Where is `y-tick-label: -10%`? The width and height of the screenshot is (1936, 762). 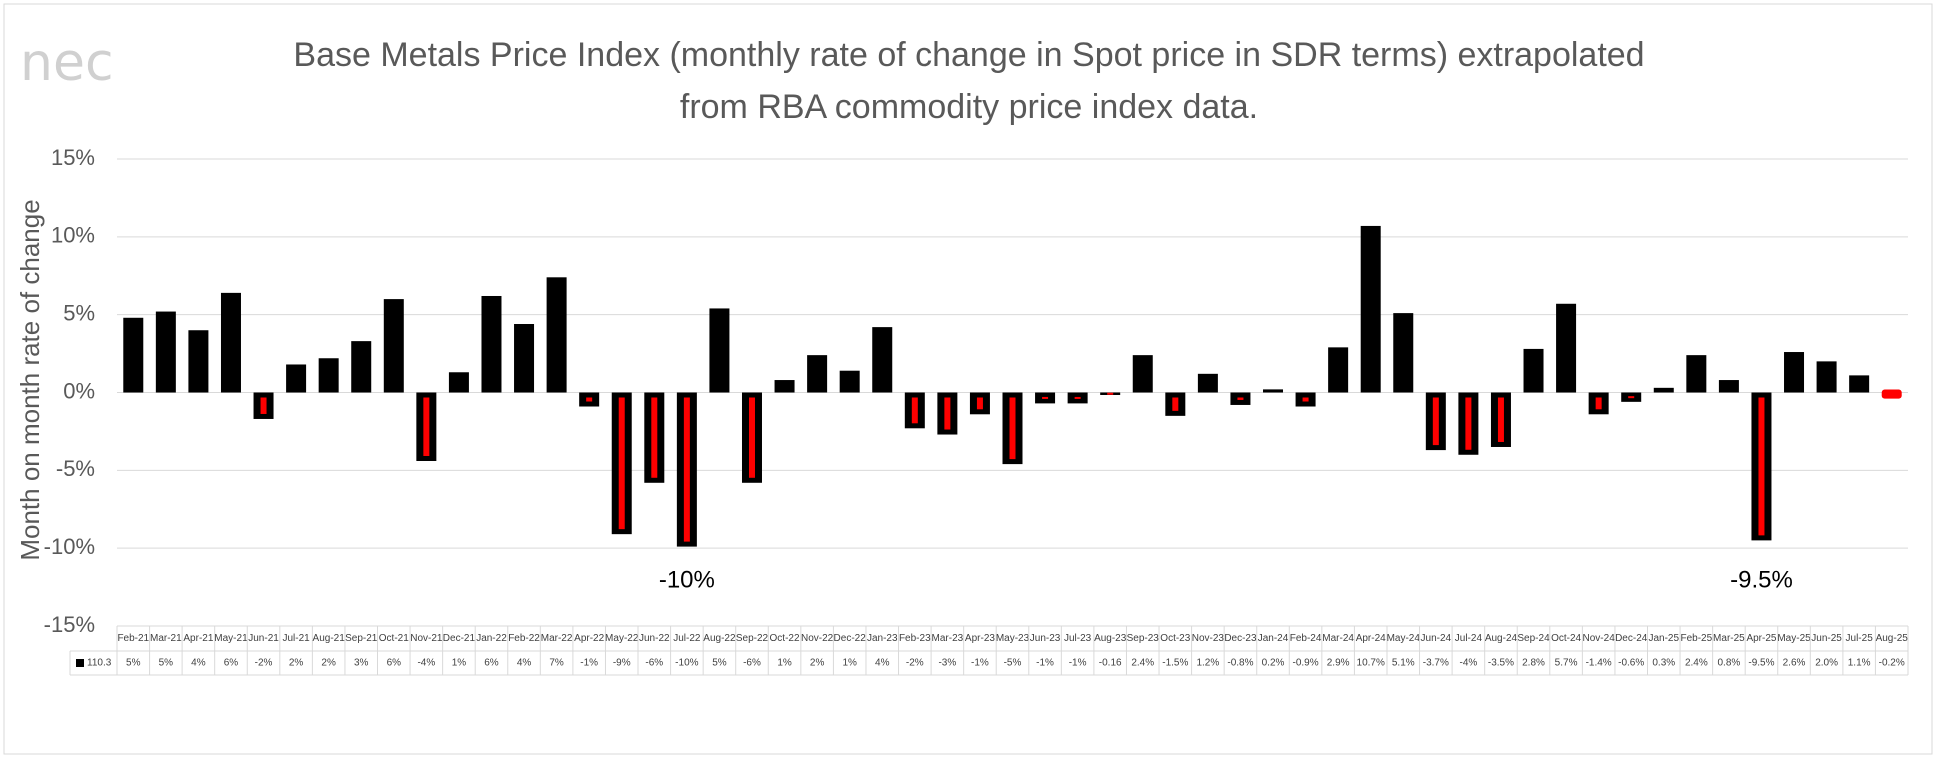 y-tick-label: -10% is located at coordinates (69, 546).